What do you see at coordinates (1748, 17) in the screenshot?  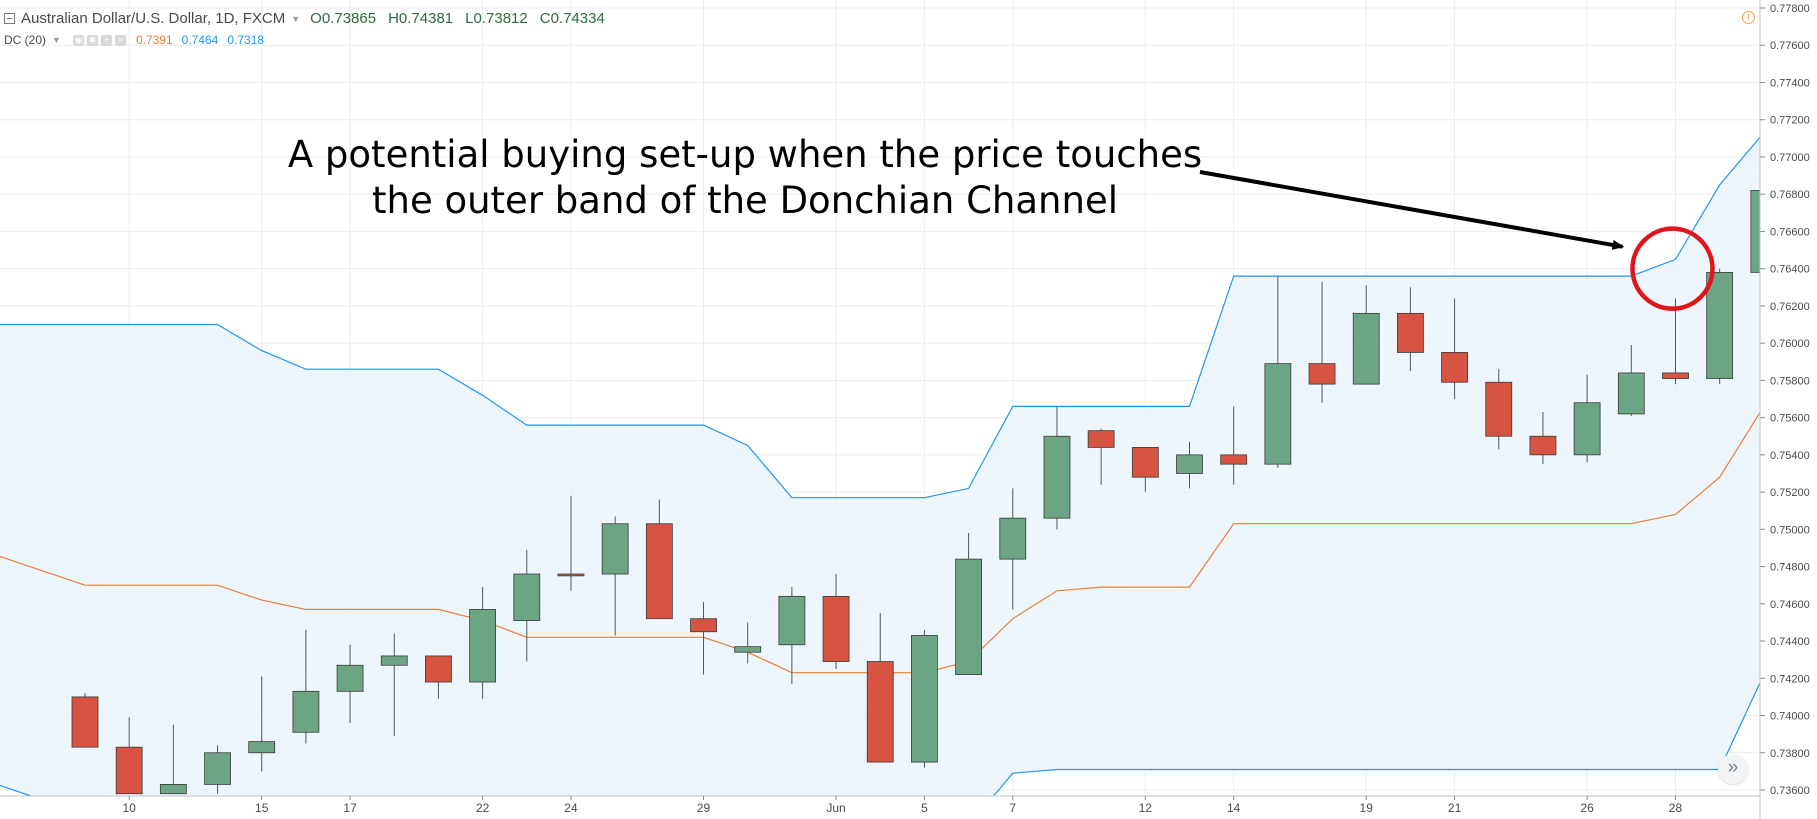 I see `alert-circle-icon: !` at bounding box center [1748, 17].